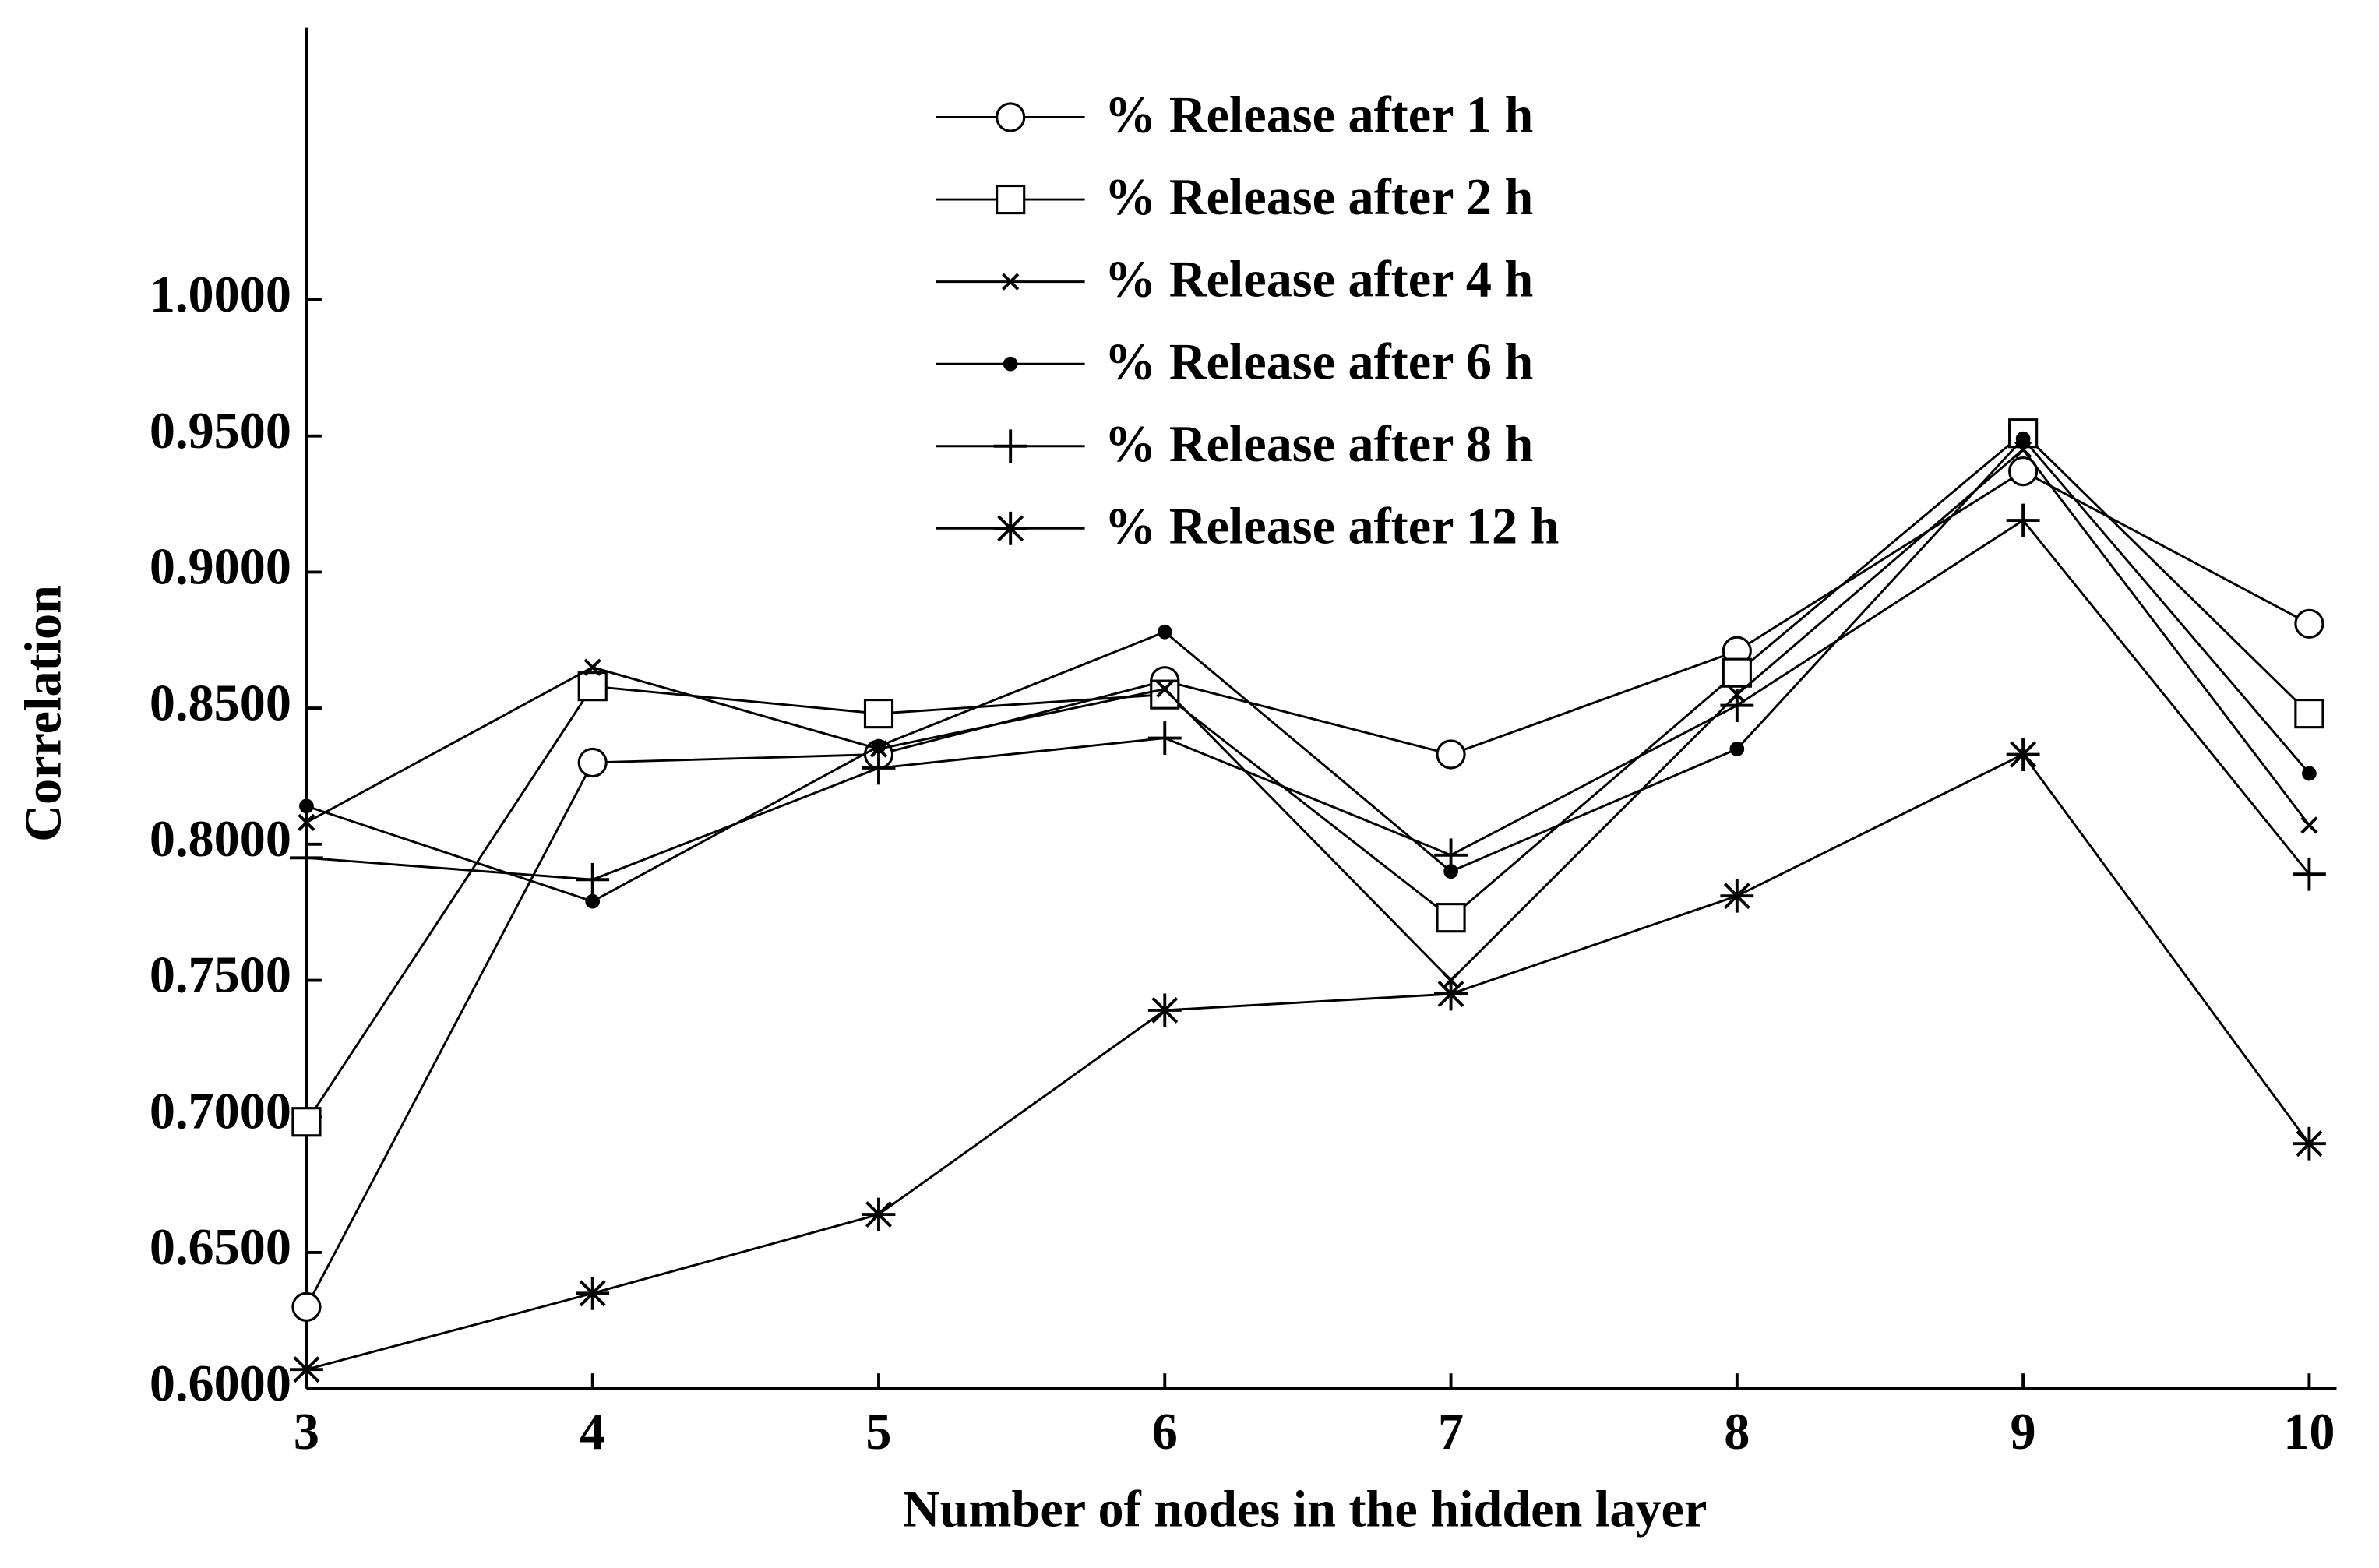 The image size is (2379, 1568). What do you see at coordinates (1319, 361) in the screenshot?
I see `legend-label: % Release after 6 h` at bounding box center [1319, 361].